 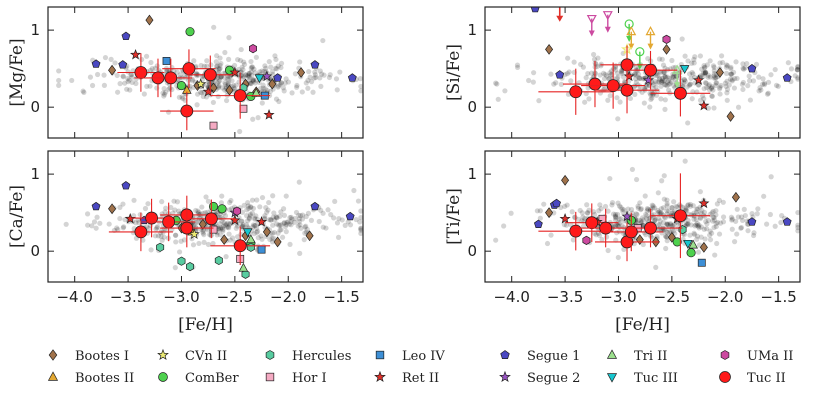 What do you see at coordinates (308, 356) in the screenshot?
I see `legend-item-hercules: Hercules` at bounding box center [308, 356].